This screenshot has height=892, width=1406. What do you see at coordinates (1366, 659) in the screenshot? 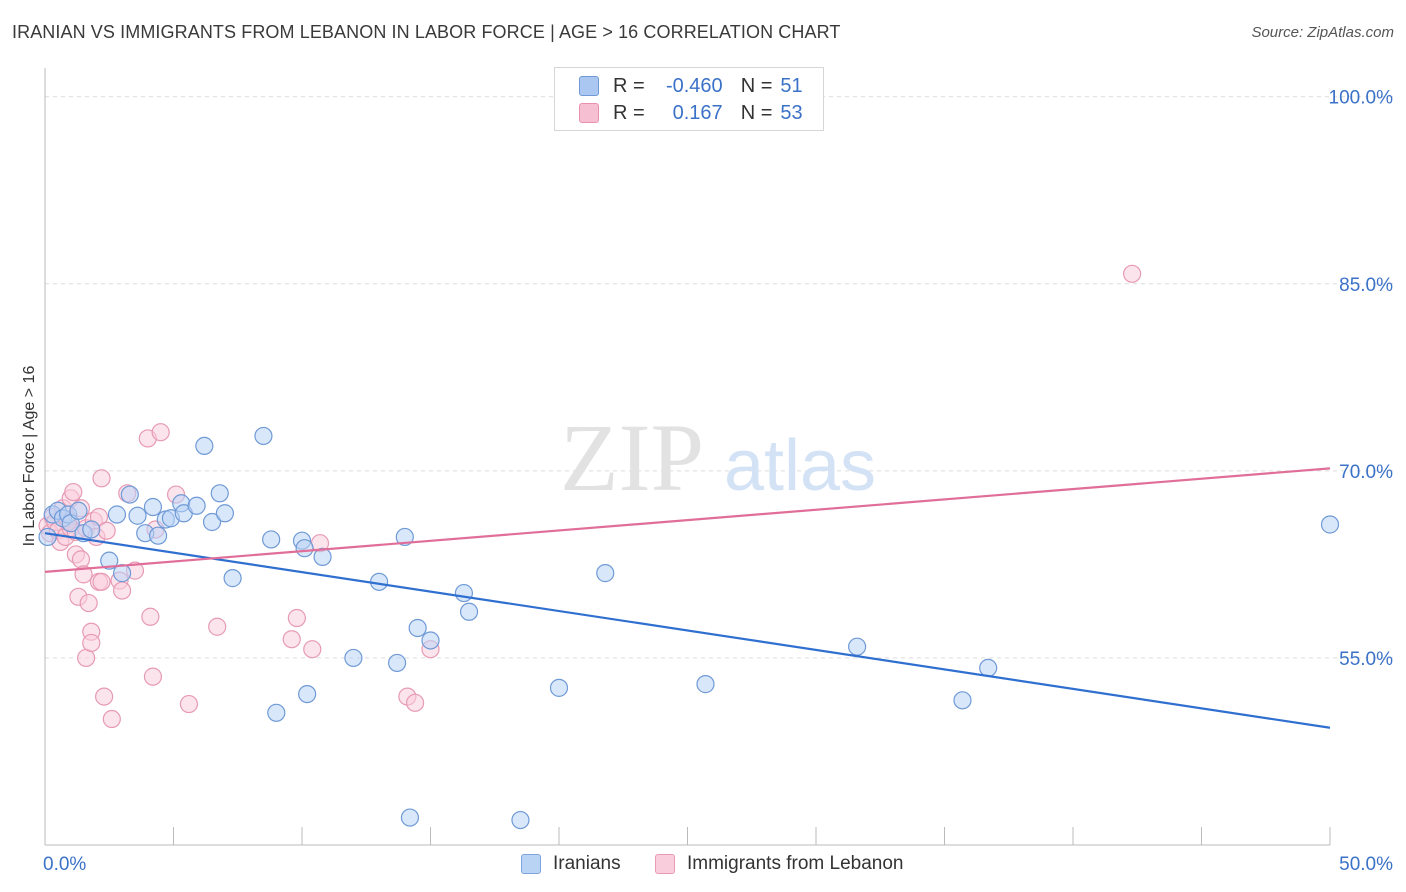
I see `y-tick-label: 55.0%` at bounding box center [1366, 659].